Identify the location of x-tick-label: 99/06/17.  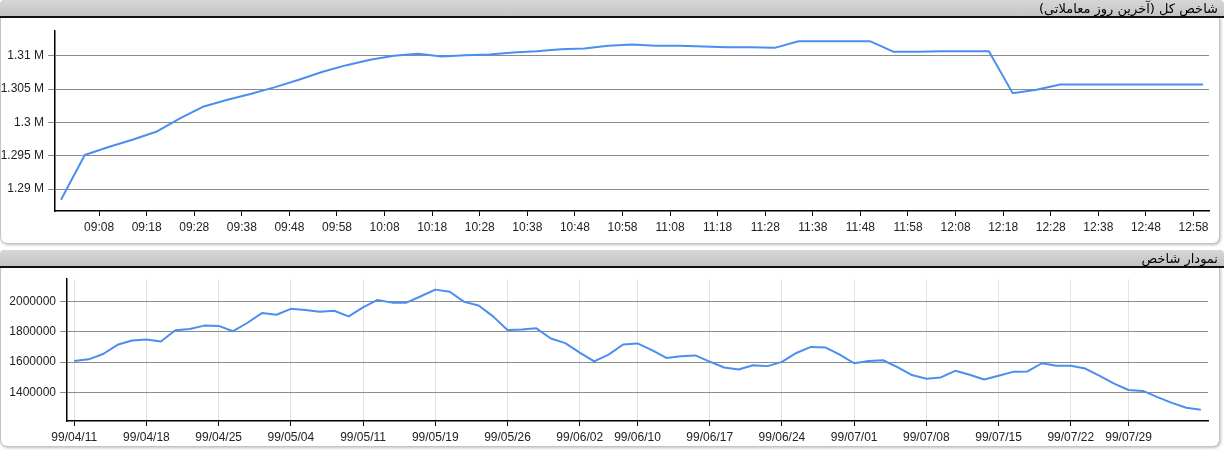
(710, 436).